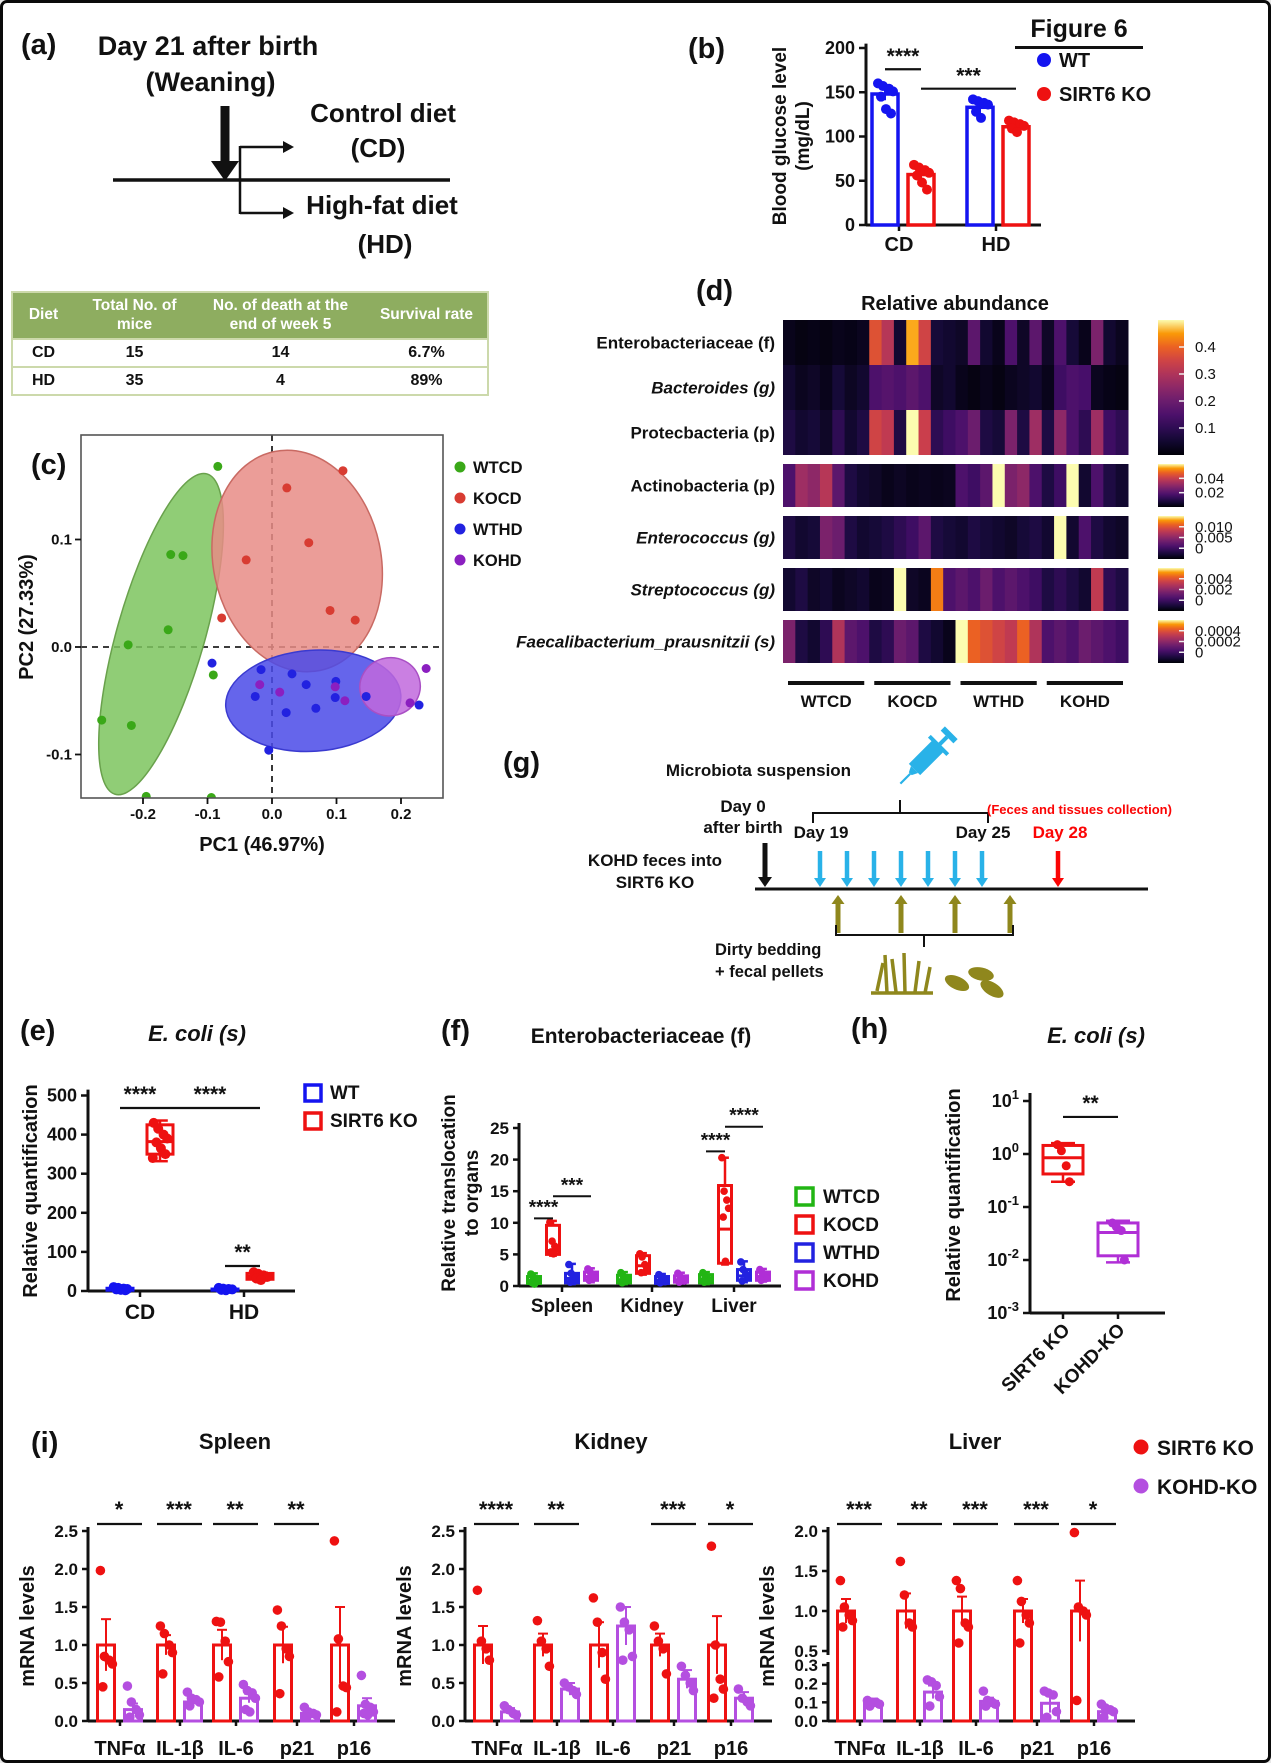 The height and width of the screenshot is (1763, 1271). I want to click on y-tick-label: 1.0, so click(66, 1645).